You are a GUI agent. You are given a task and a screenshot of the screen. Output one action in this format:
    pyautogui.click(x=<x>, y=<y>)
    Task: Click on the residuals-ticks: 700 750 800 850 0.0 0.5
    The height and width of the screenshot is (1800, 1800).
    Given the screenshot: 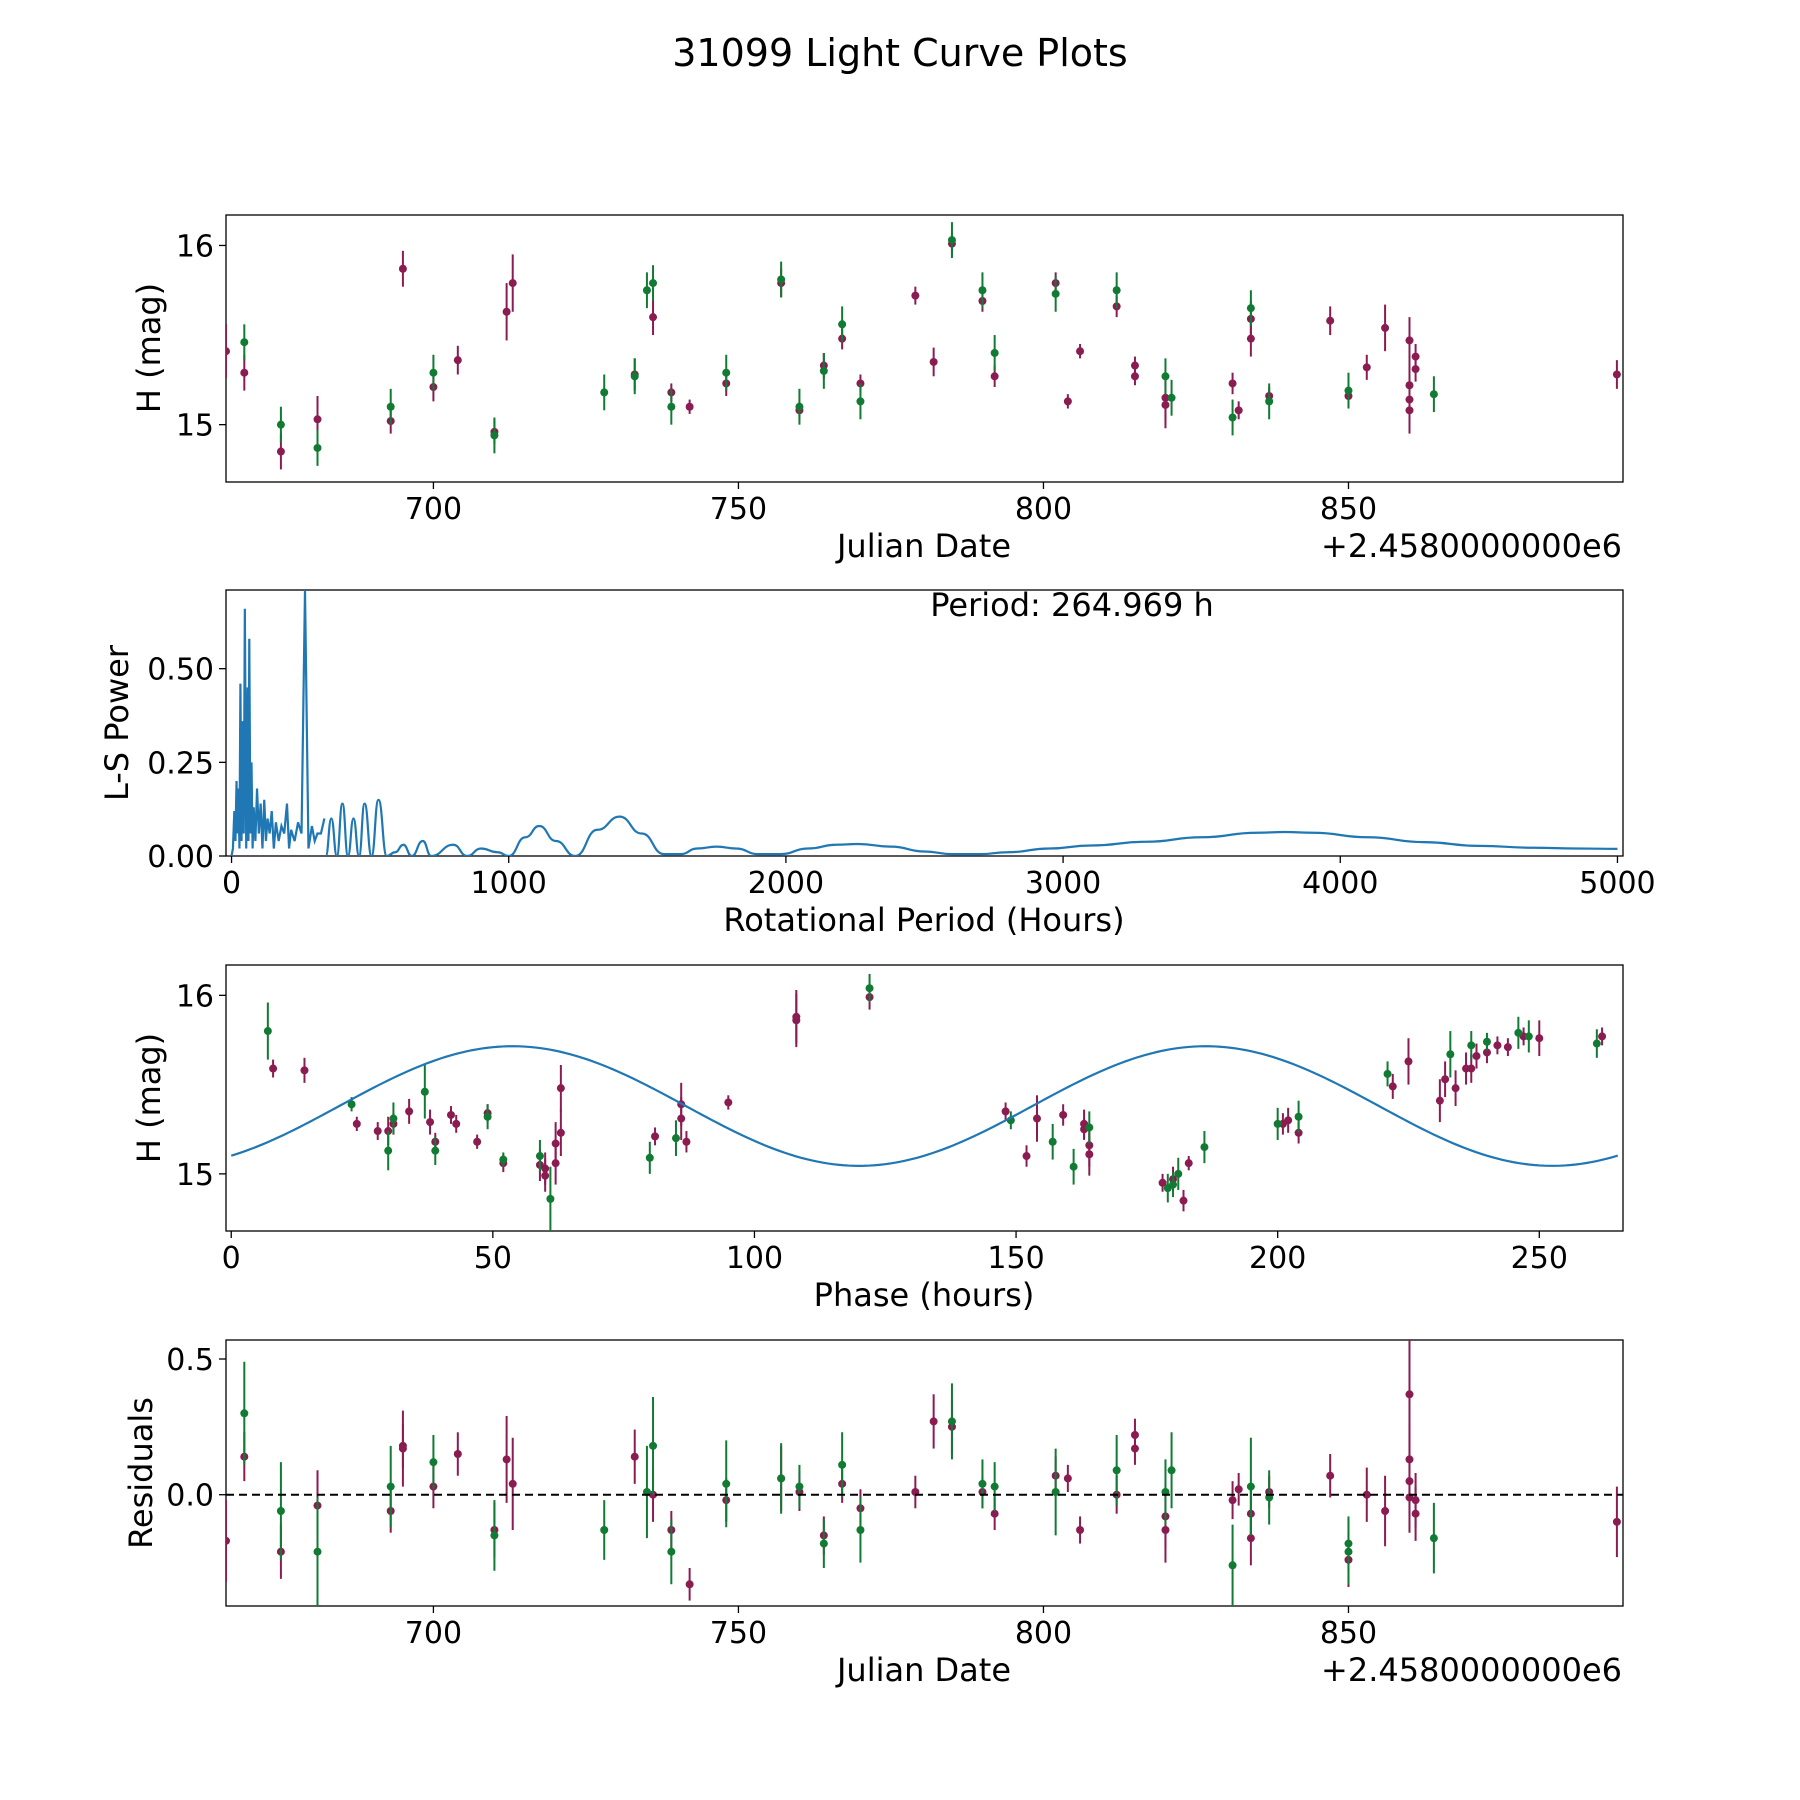 What is the action you would take?
    pyautogui.click(x=771, y=1497)
    